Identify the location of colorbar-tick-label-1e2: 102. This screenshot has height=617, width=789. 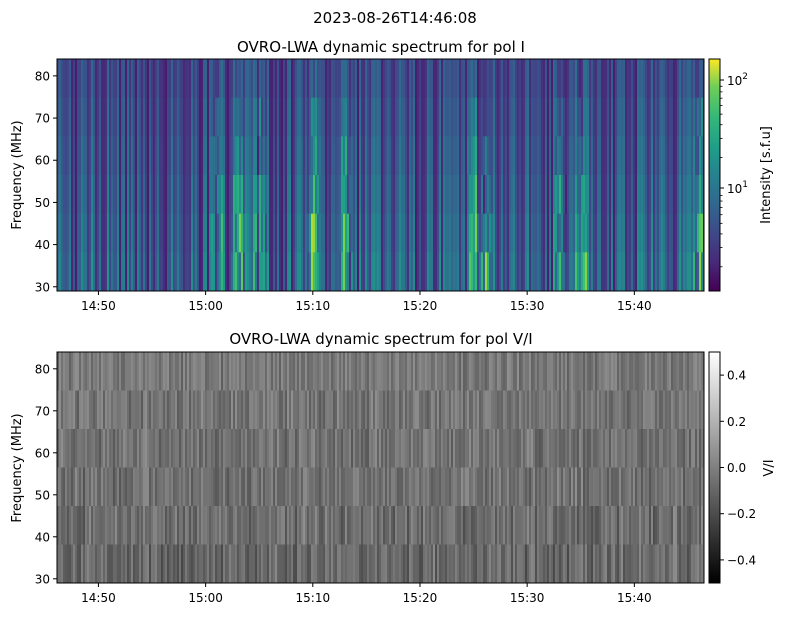
(737, 80).